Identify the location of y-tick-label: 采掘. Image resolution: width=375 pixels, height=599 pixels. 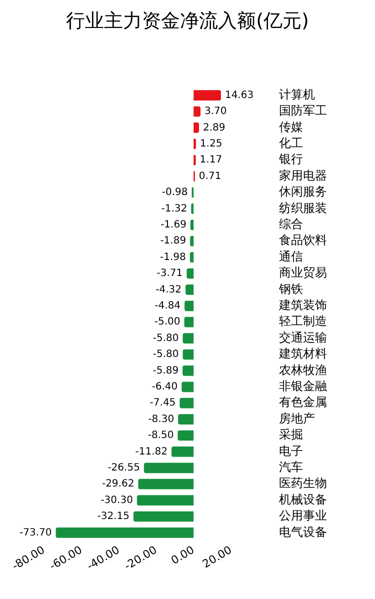
(291, 435).